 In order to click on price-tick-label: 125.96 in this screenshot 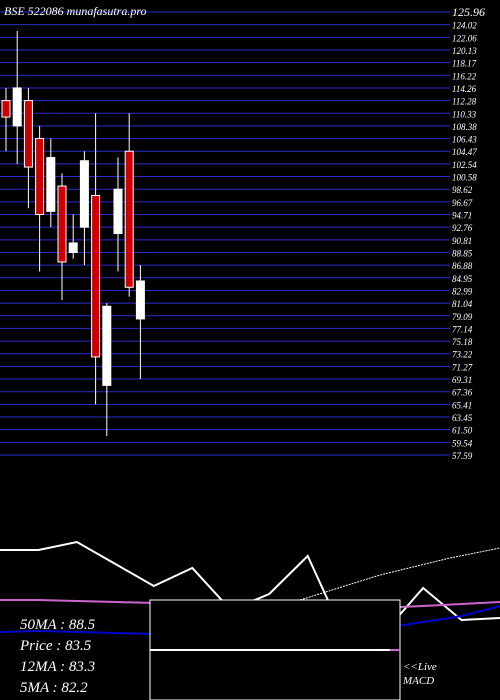, I will do `click(468, 12)`.